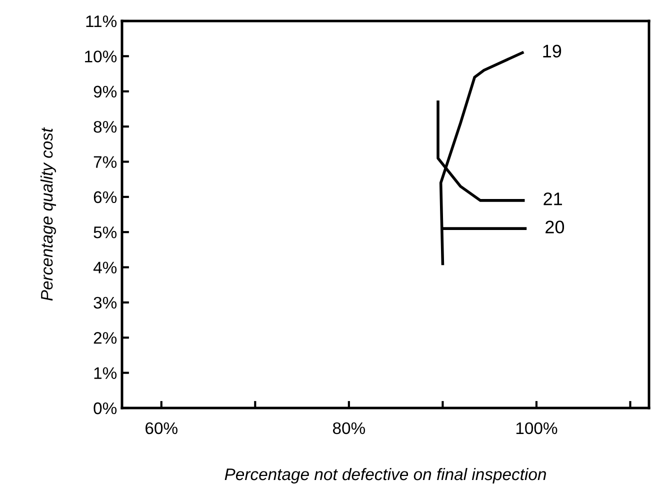 The image size is (652, 492). I want to click on y-tick-label: 11%, so click(101, 21).